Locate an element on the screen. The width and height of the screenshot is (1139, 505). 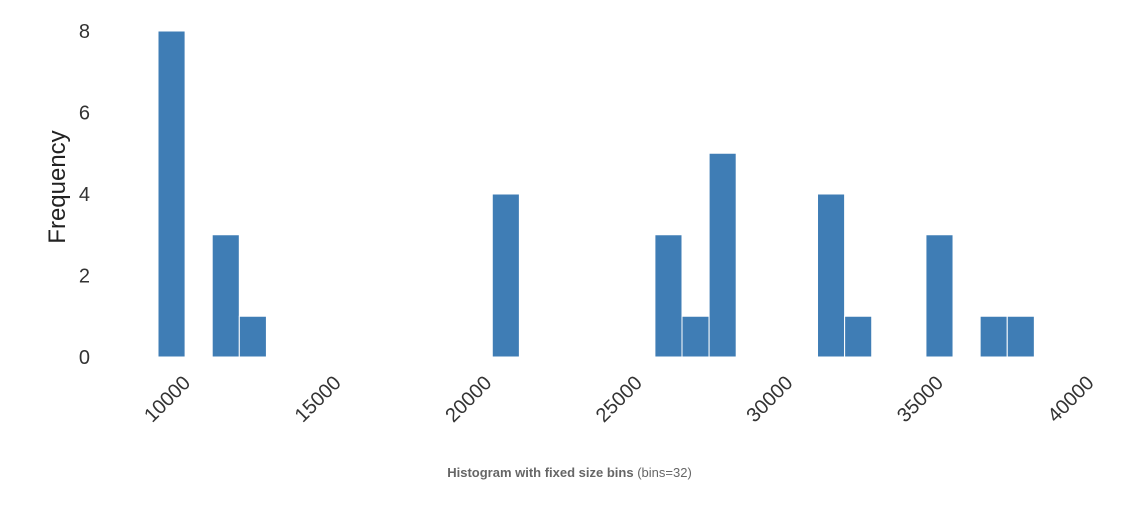
caption-bins: (bins=32) is located at coordinates (664, 472).